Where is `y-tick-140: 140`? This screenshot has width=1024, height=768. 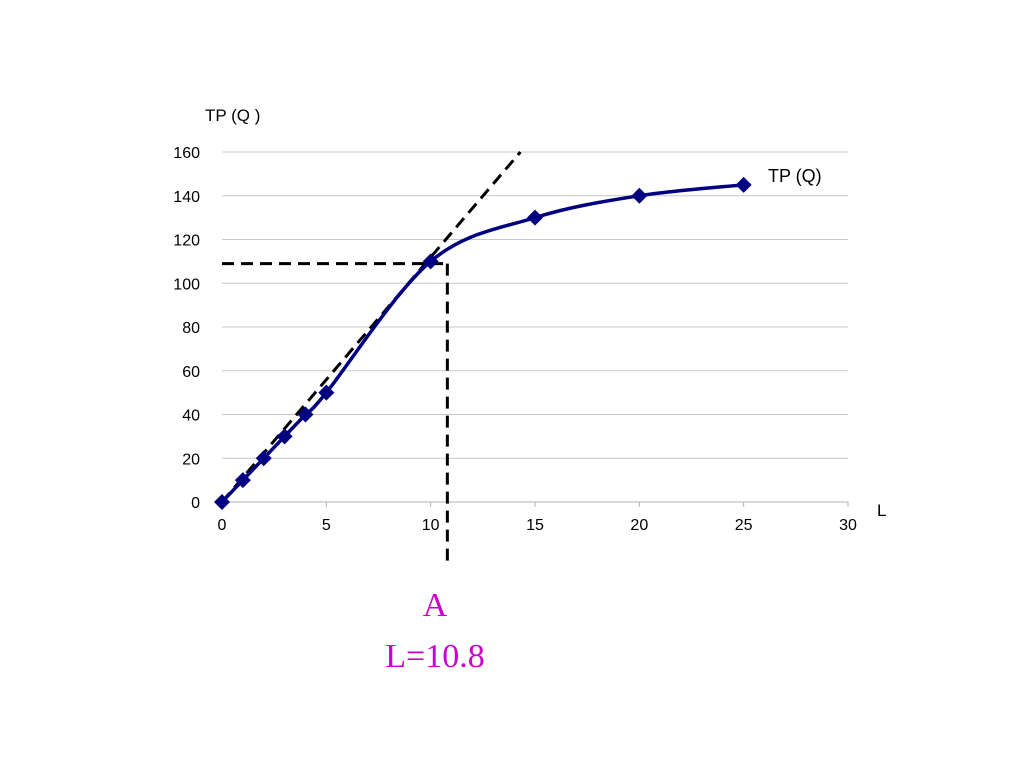
y-tick-140: 140 is located at coordinates (186, 197).